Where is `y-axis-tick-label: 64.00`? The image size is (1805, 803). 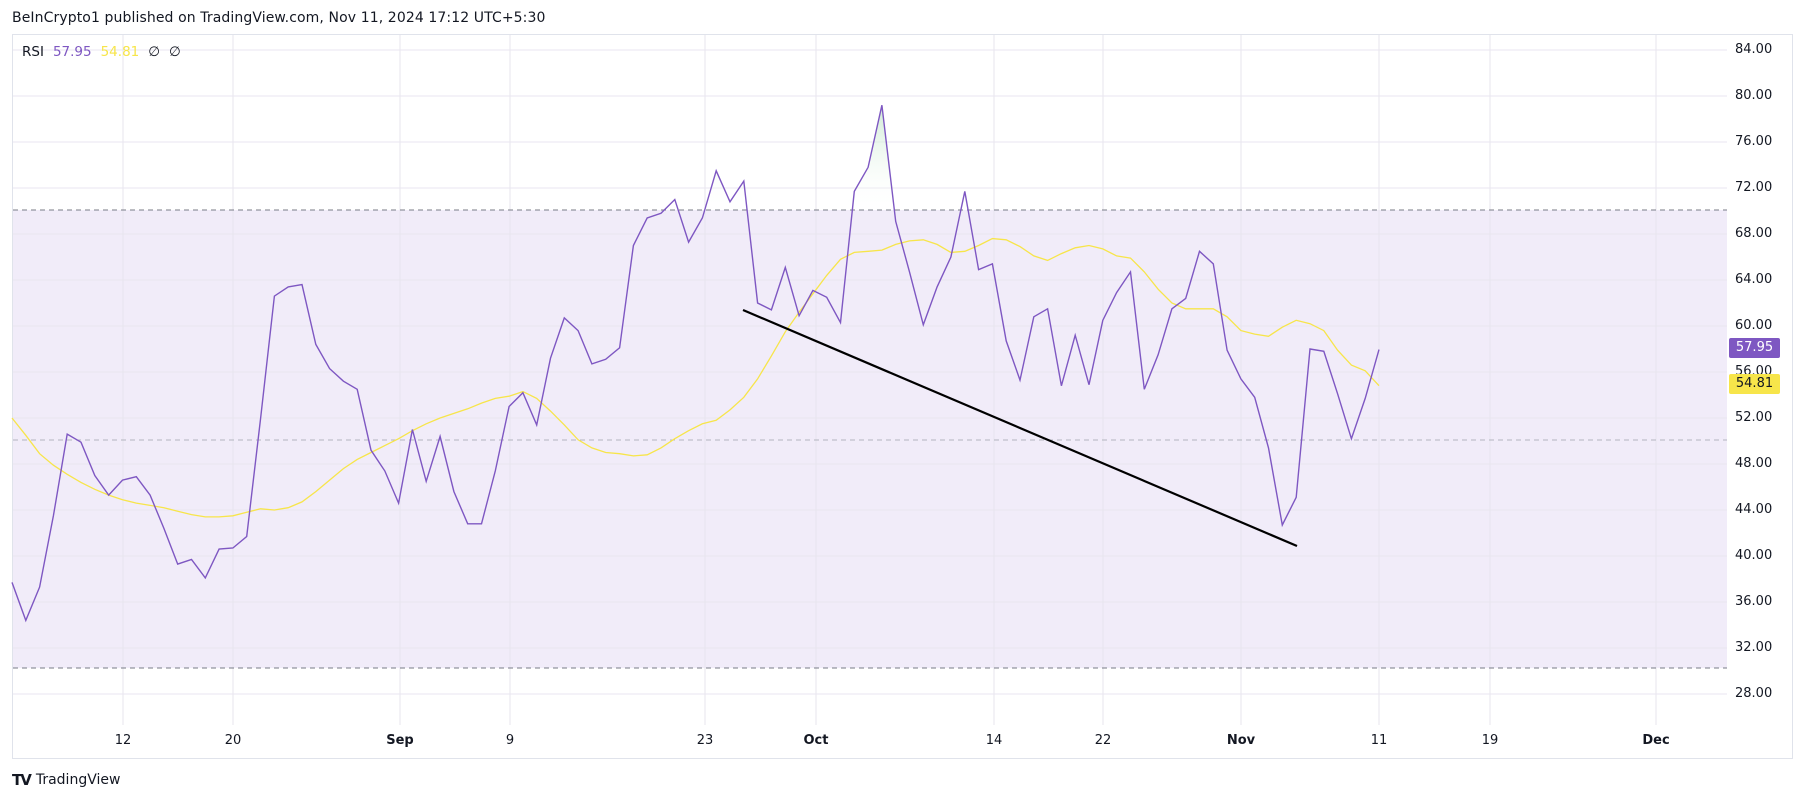
y-axis-tick-label: 64.00 is located at coordinates (1754, 279).